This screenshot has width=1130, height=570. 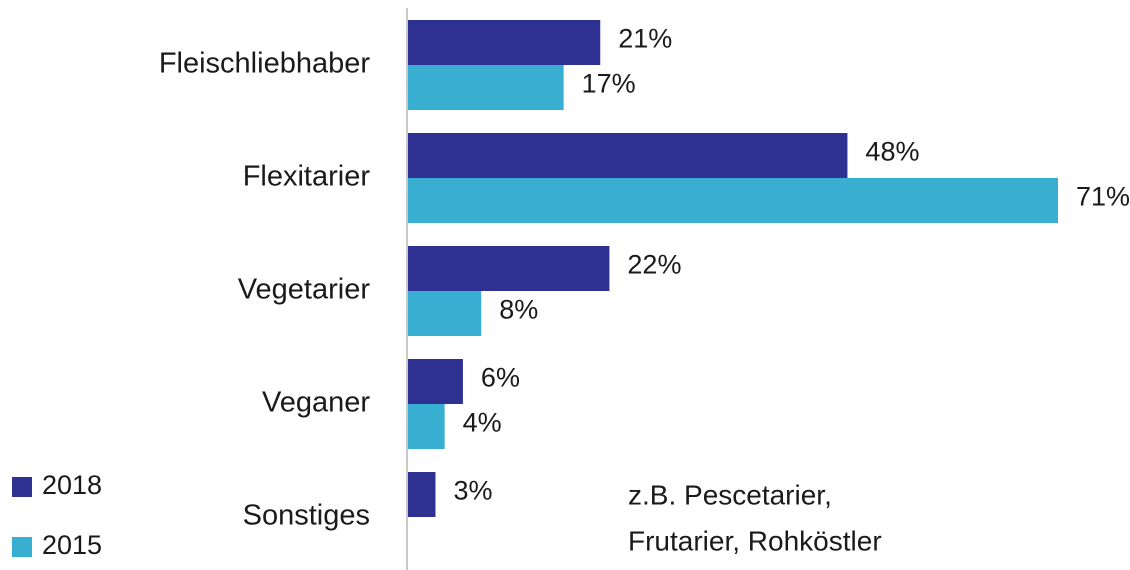 What do you see at coordinates (307, 177) in the screenshot?
I see `category-label: Flexitarier` at bounding box center [307, 177].